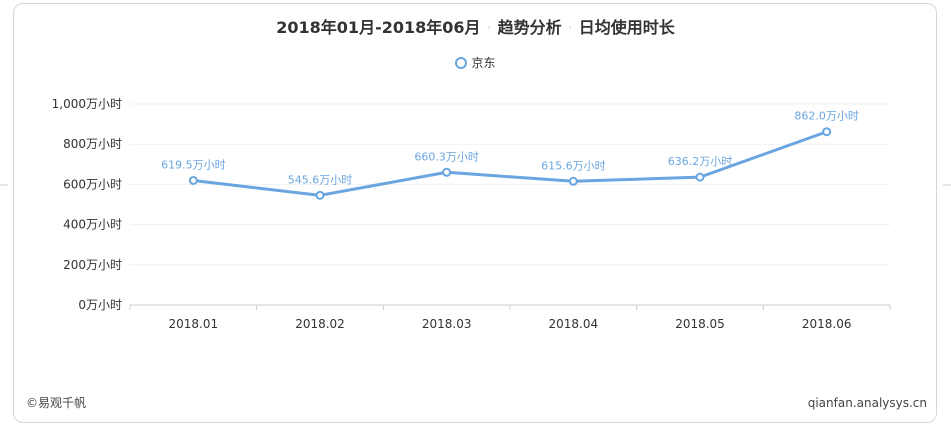  Describe the element at coordinates (92, 144) in the screenshot. I see `y-tick-label: 800万小时` at that location.